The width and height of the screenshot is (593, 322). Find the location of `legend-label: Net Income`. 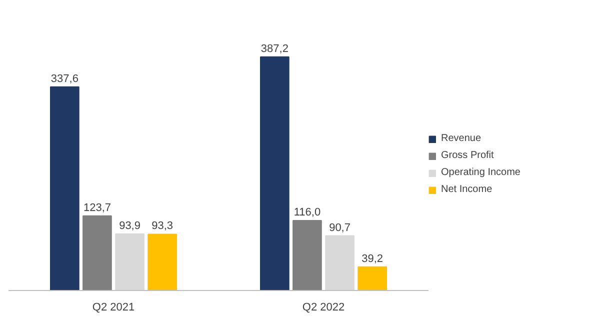

legend-label: Net Income is located at coordinates (466, 189).